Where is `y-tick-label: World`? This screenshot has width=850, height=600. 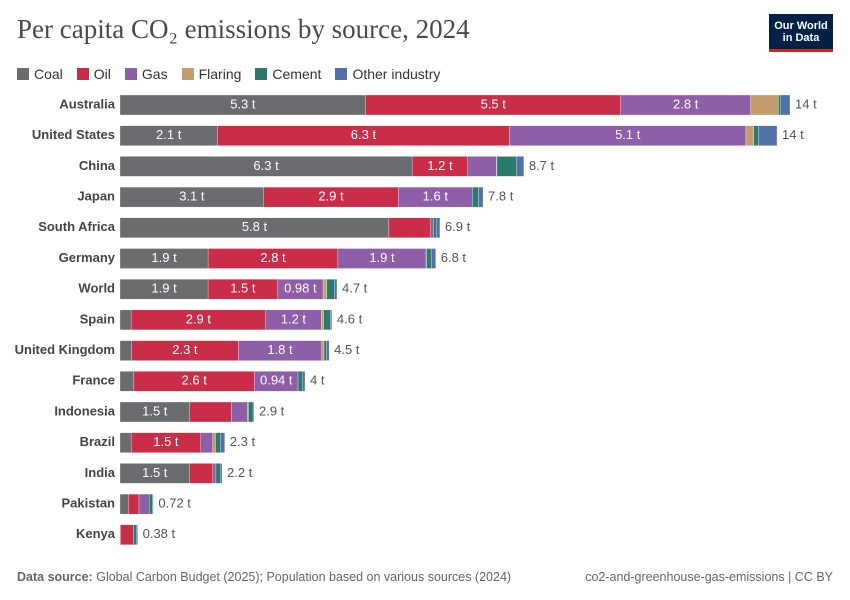 y-tick-label: World is located at coordinates (96, 288).